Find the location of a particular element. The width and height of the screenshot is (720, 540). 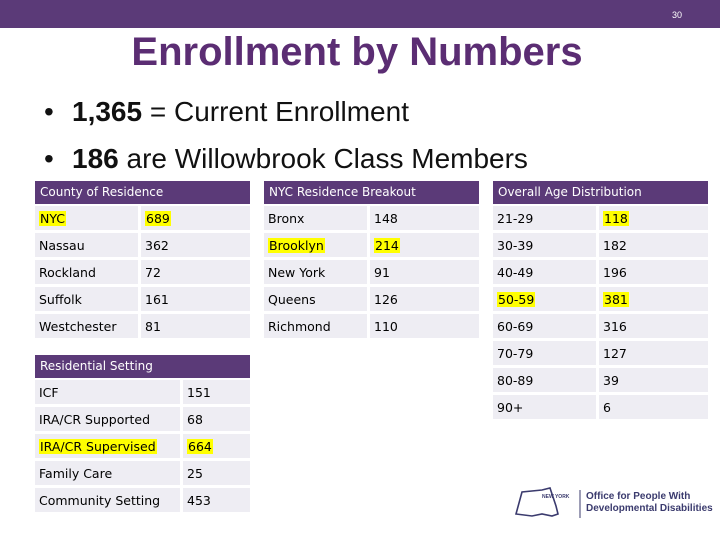

row-label: New York is located at coordinates (297, 272).